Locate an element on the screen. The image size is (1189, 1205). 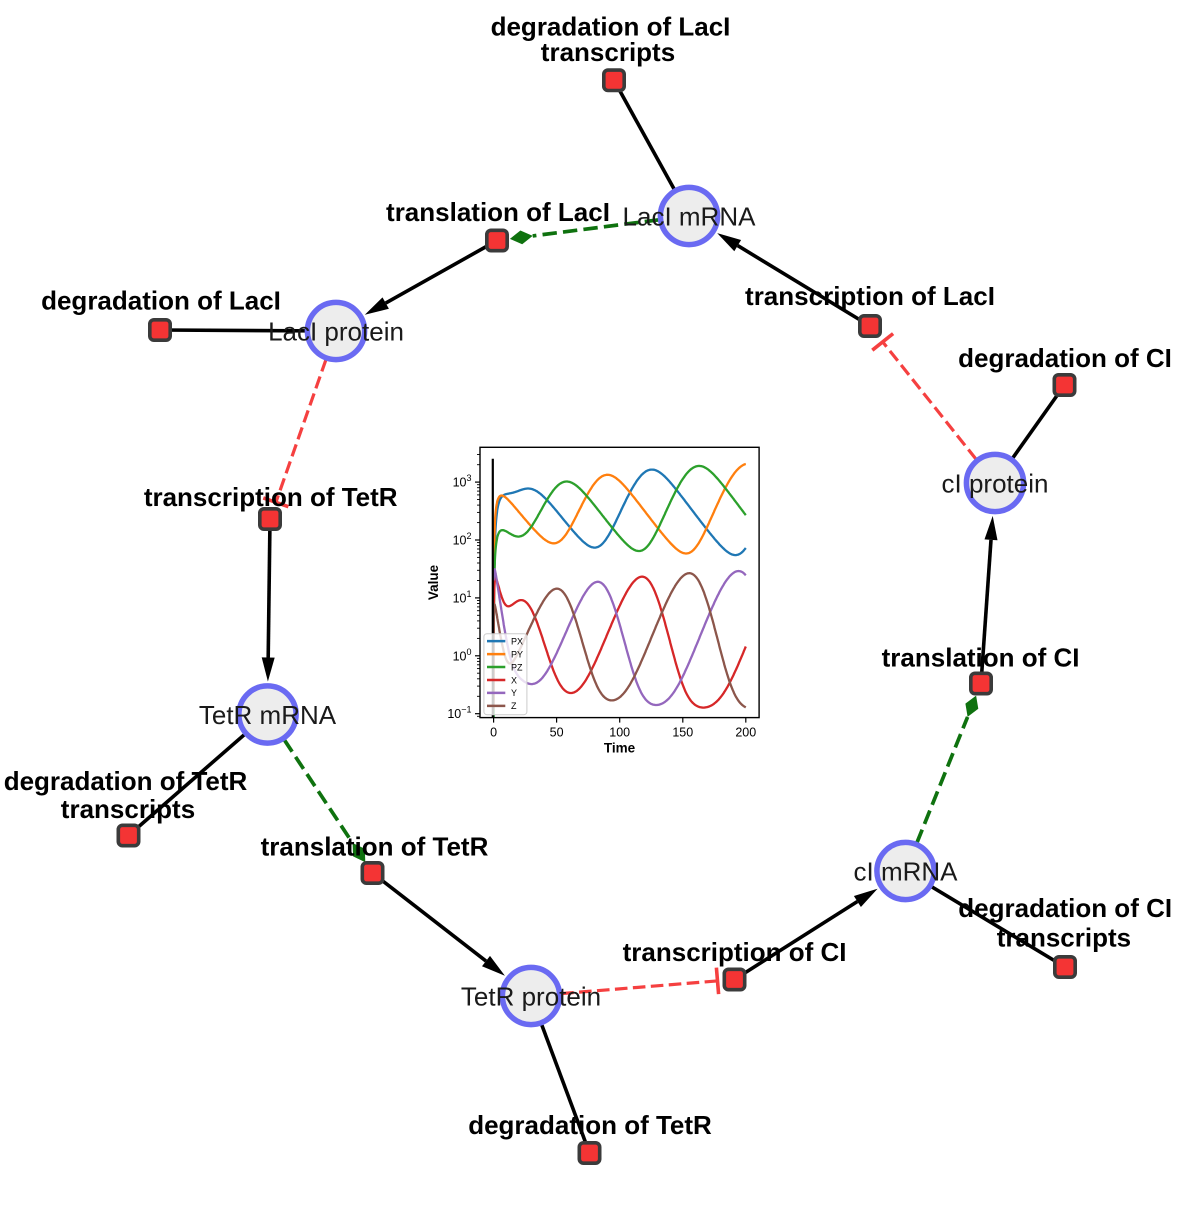
svg-text: translation of TetR is located at coordinates (375, 847).